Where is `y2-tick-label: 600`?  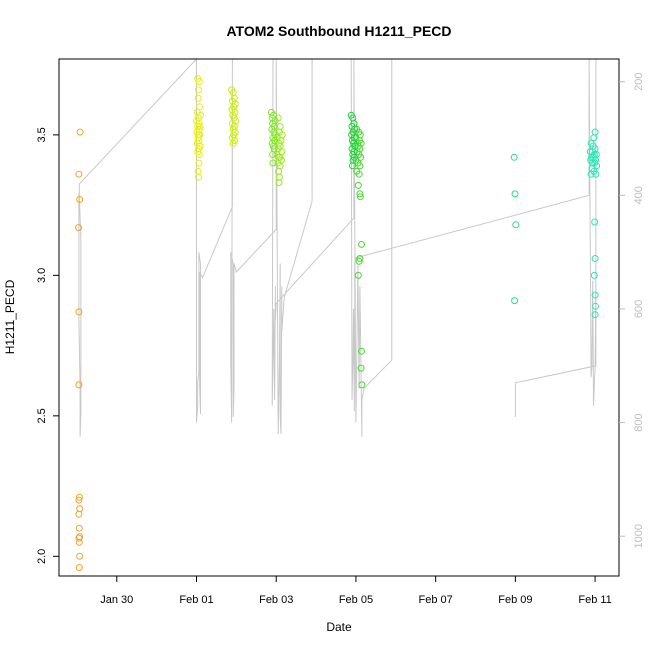 y2-tick-label: 600 is located at coordinates (639, 309).